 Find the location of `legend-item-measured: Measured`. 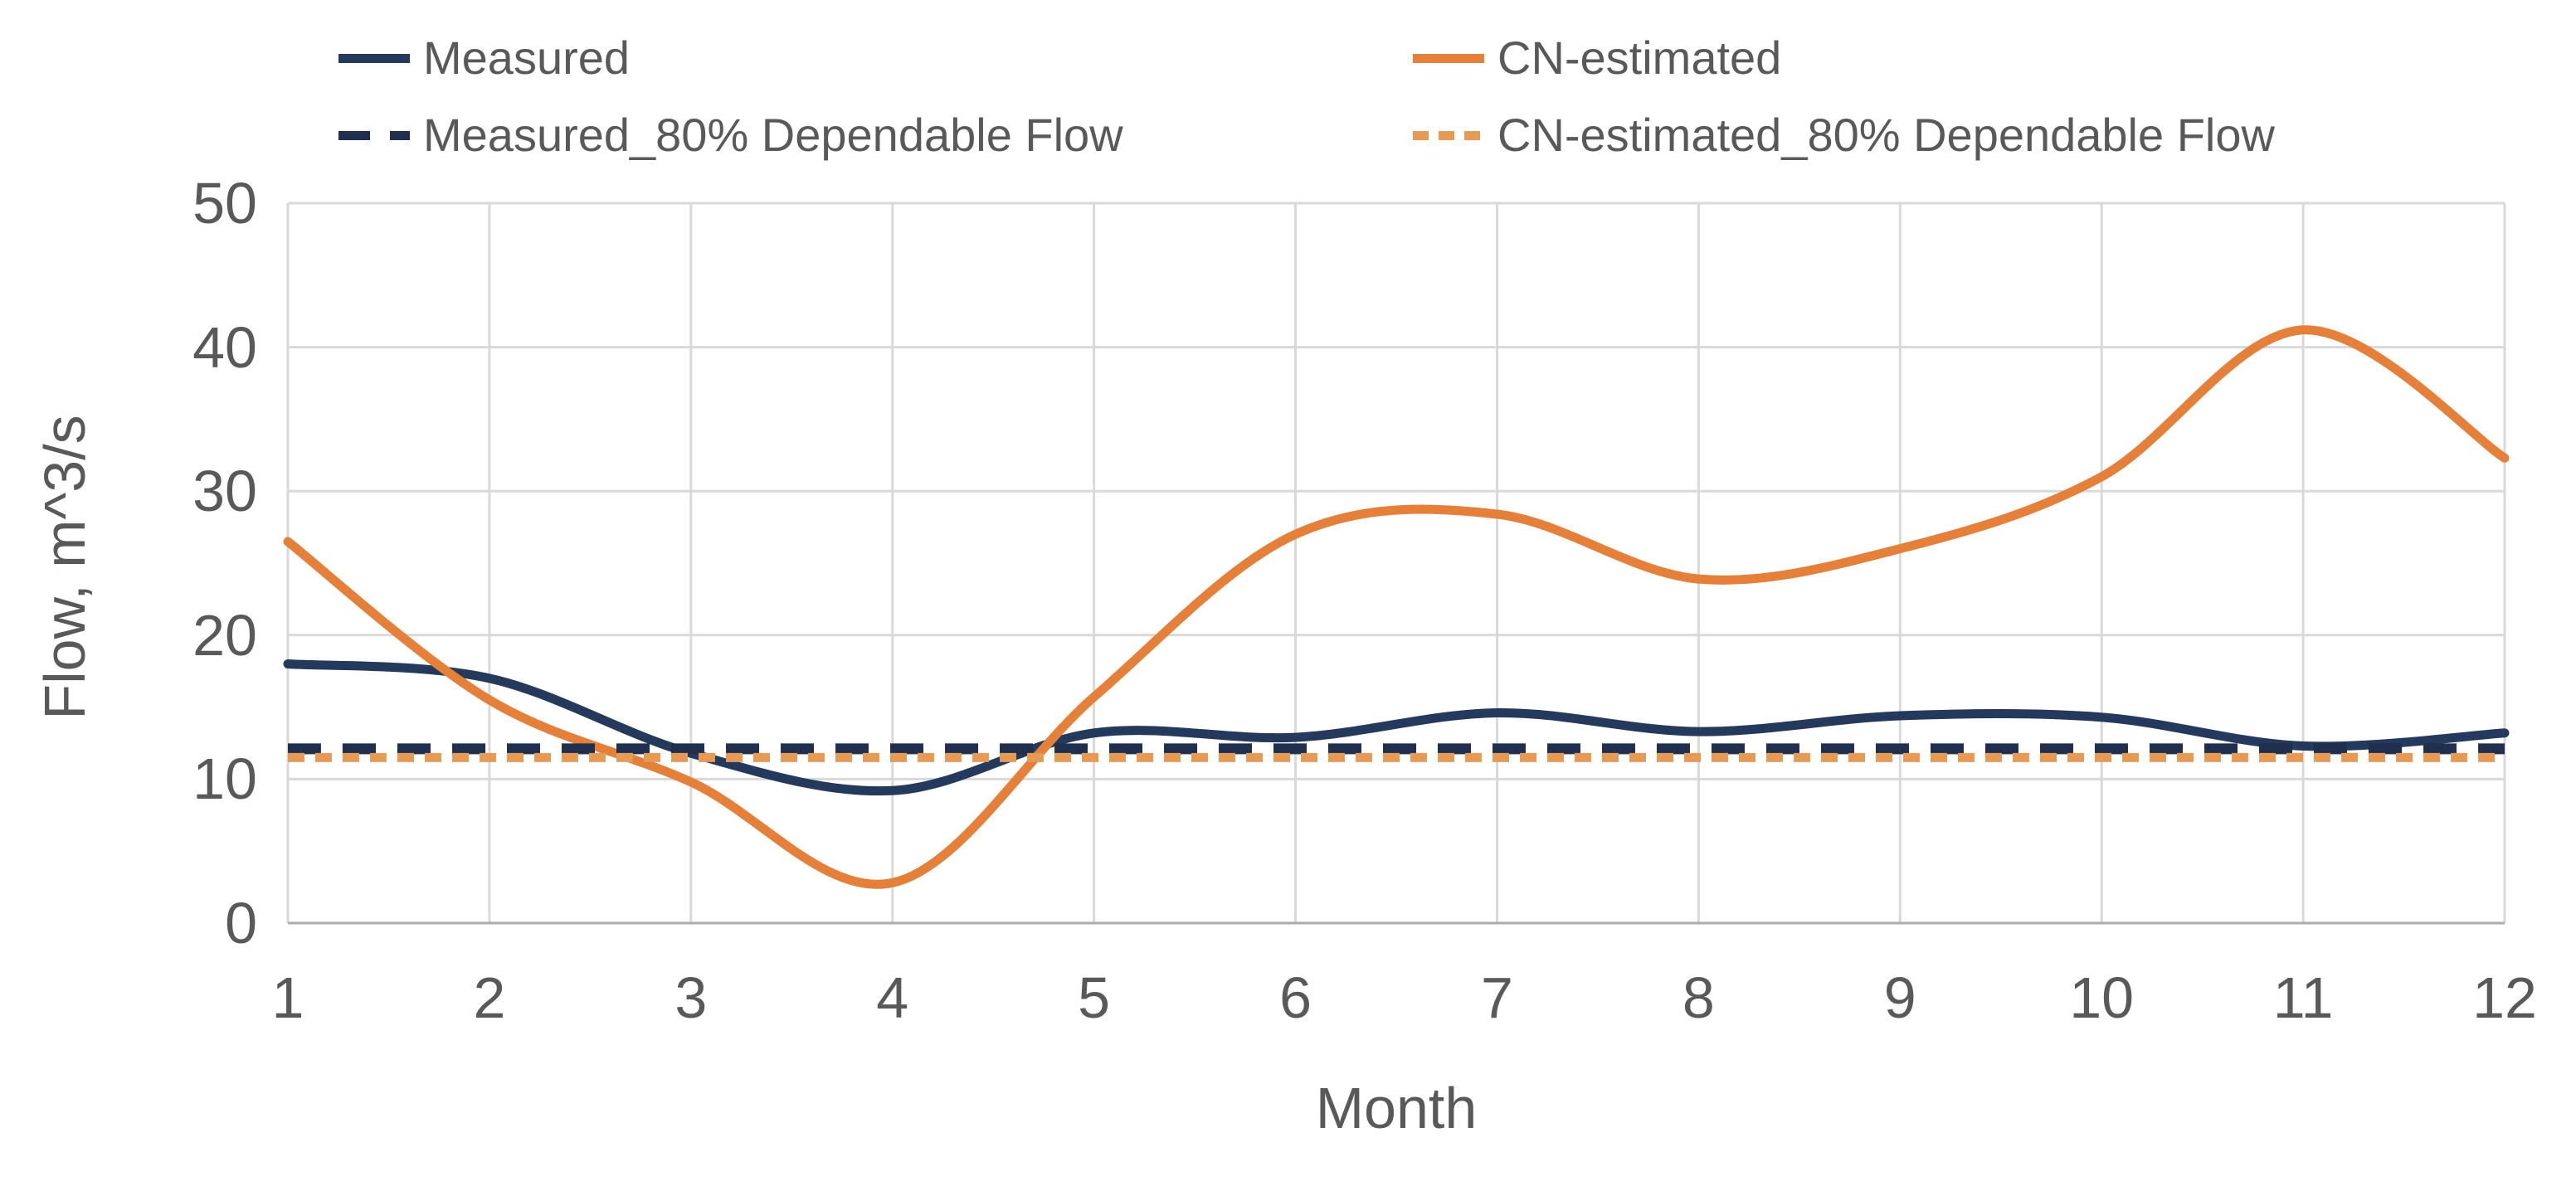

legend-item-measured: Measured is located at coordinates (484, 58).